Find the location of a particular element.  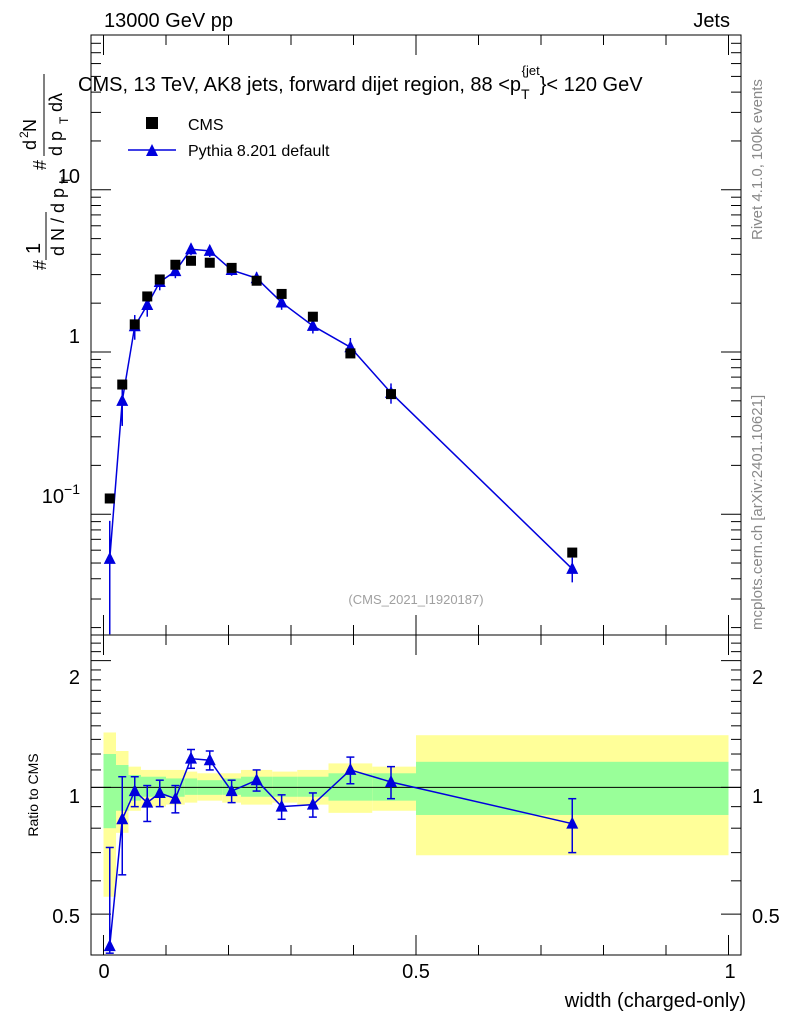

svg-text: N is located at coordinates (30, 125).